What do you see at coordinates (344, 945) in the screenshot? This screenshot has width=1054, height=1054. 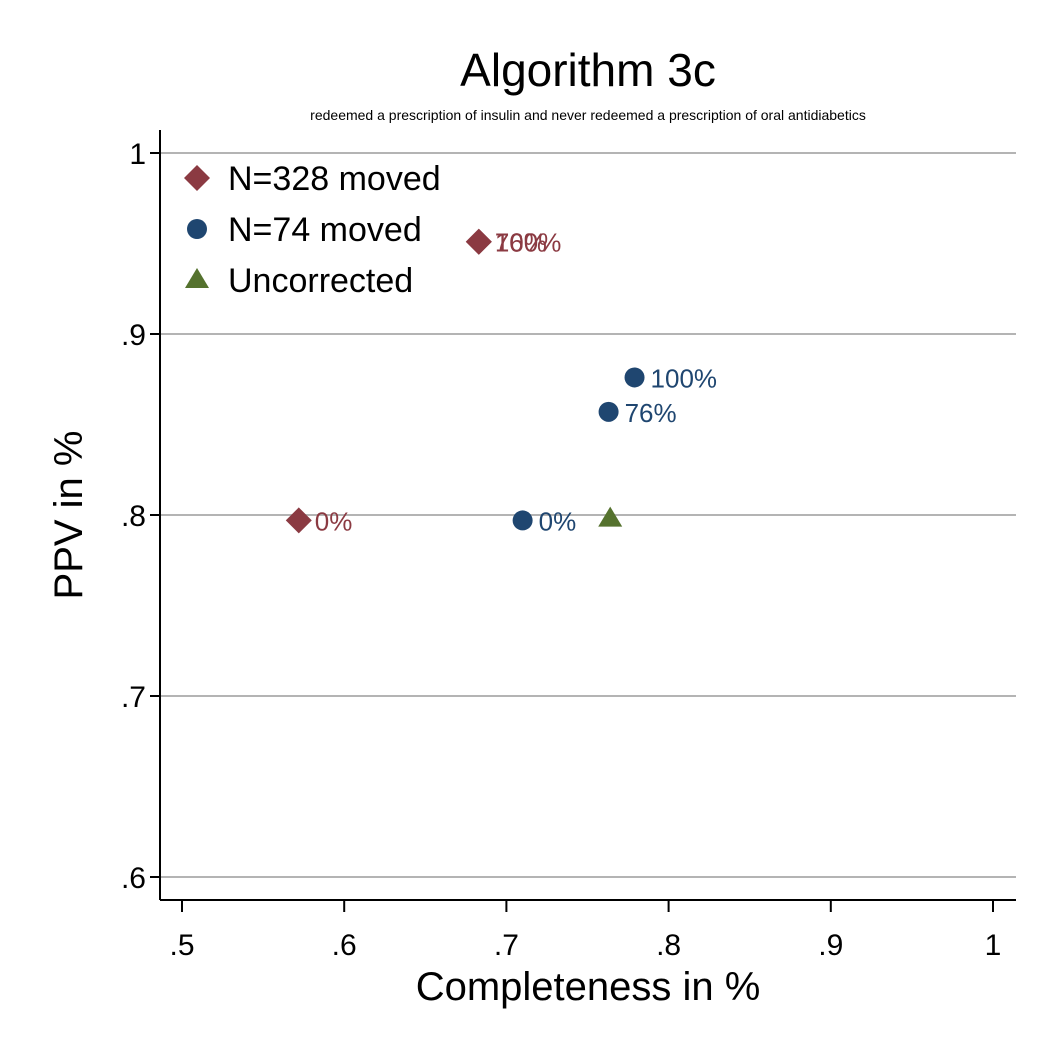 I see `x-tick-label: .6` at bounding box center [344, 945].